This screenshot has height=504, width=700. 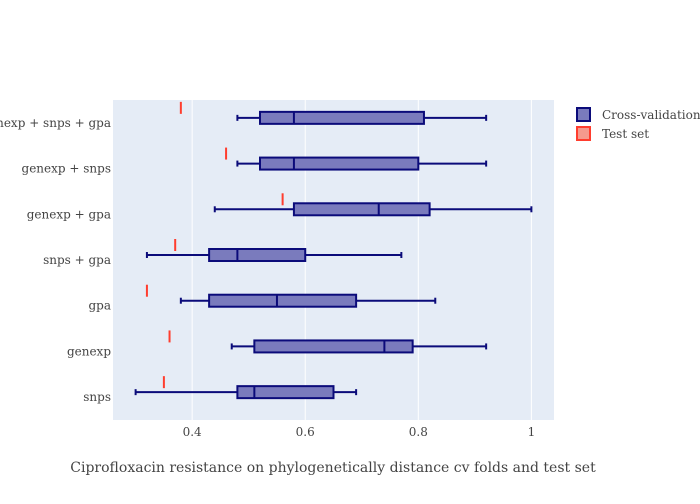 I want to click on y-category-label-genexp-snps-gpa: genexp + snps + gpa, so click(x=55, y=123).